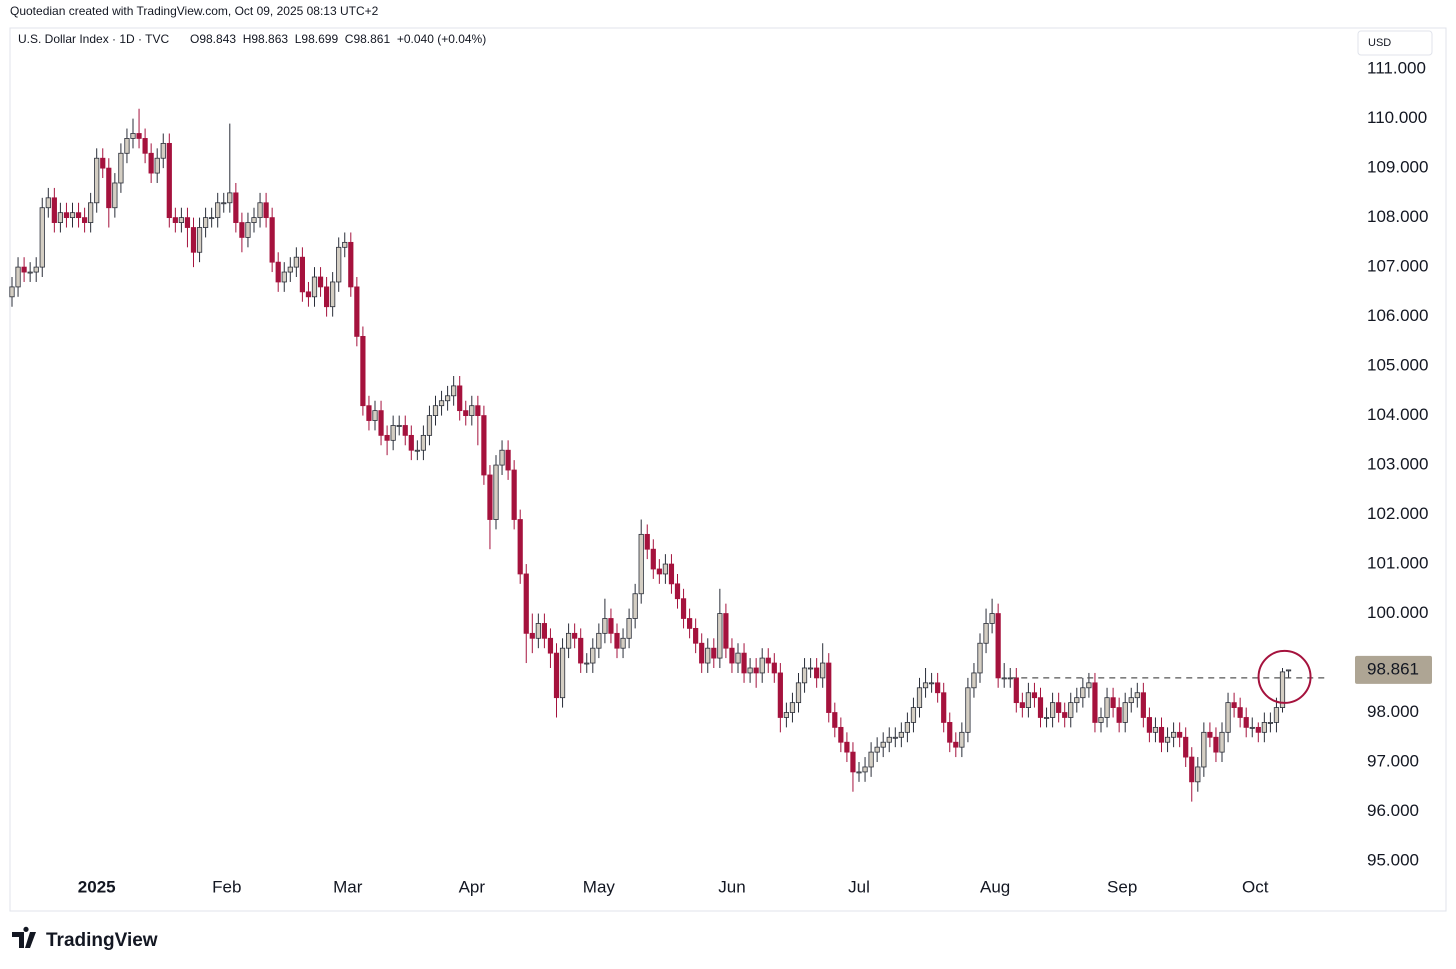 This screenshot has height=969, width=1456. I want to click on y-tick-label: 102.000, so click(1397, 513).